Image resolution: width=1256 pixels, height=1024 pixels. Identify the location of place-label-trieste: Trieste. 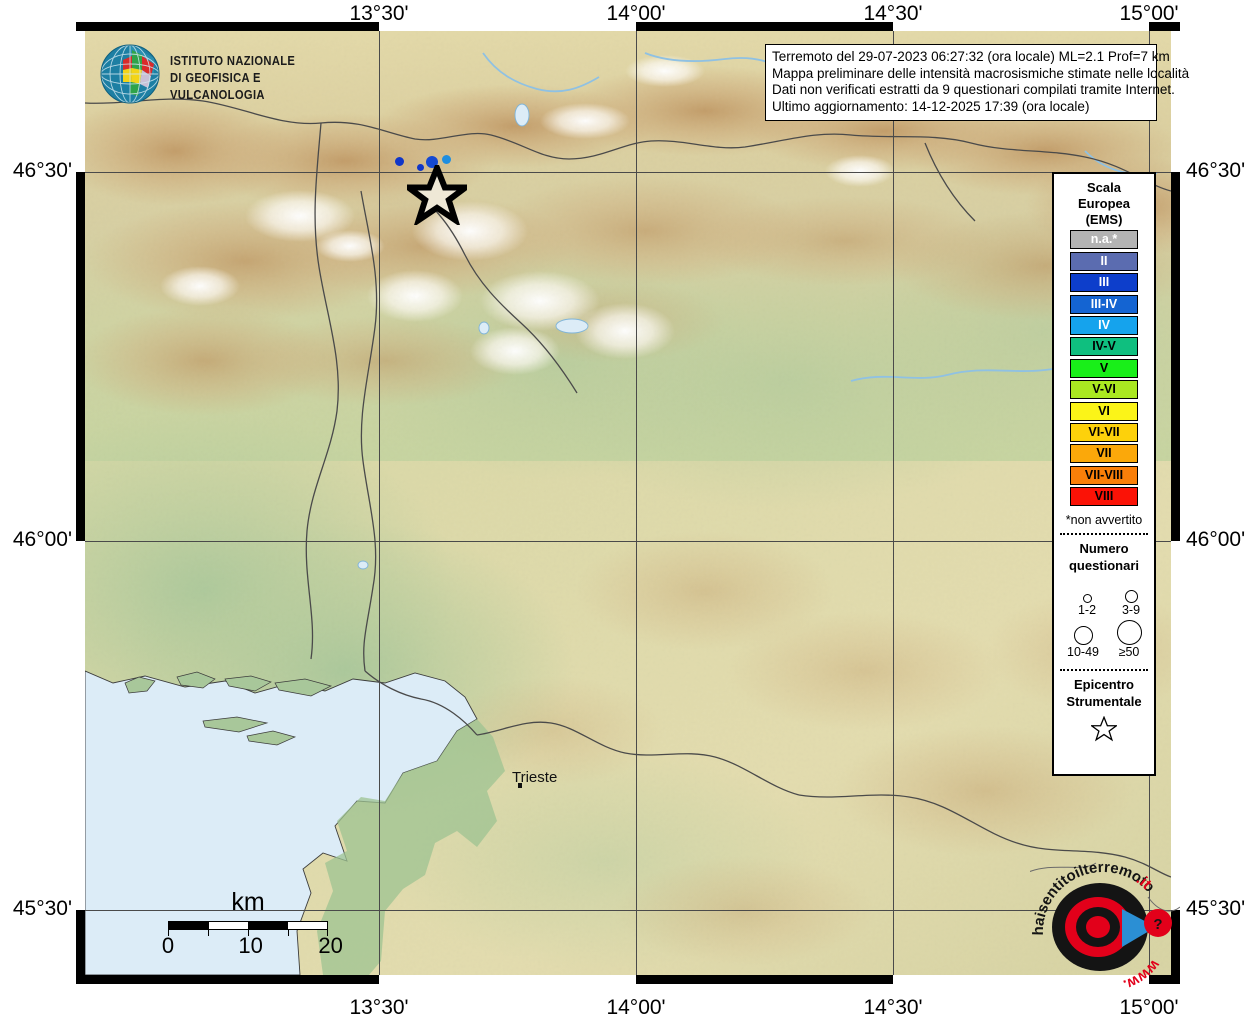
(535, 777).